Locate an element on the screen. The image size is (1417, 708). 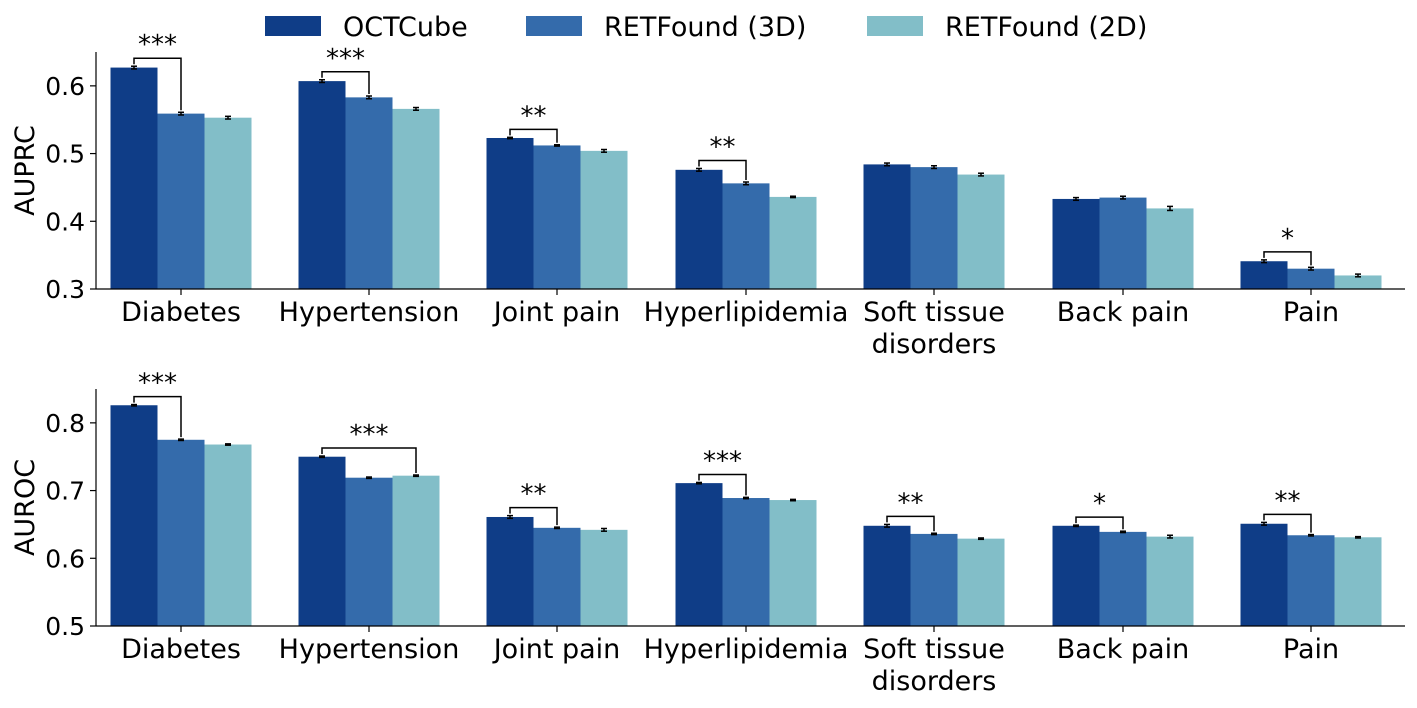
legend-label: RETFound (2D) is located at coordinates (1046, 27).